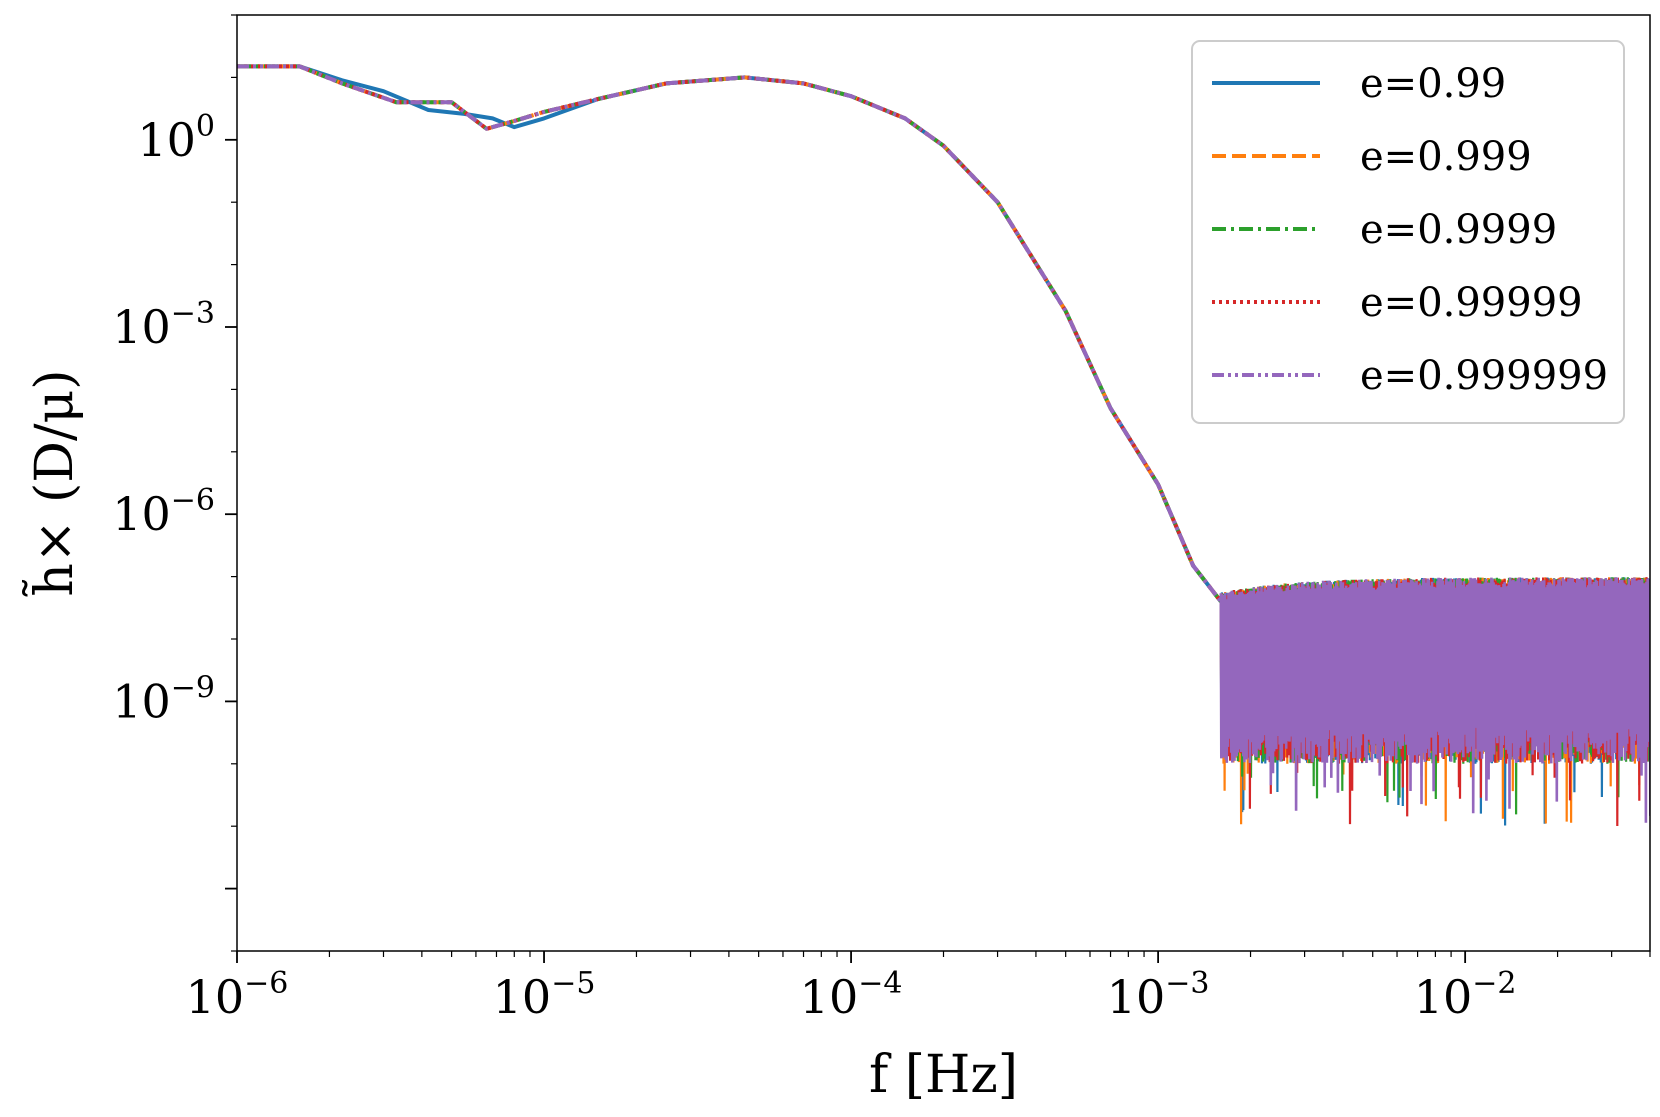  What do you see at coordinates (163, 512) in the screenshot?
I see `y-tick-label: 10⁻⁶` at bounding box center [163, 512].